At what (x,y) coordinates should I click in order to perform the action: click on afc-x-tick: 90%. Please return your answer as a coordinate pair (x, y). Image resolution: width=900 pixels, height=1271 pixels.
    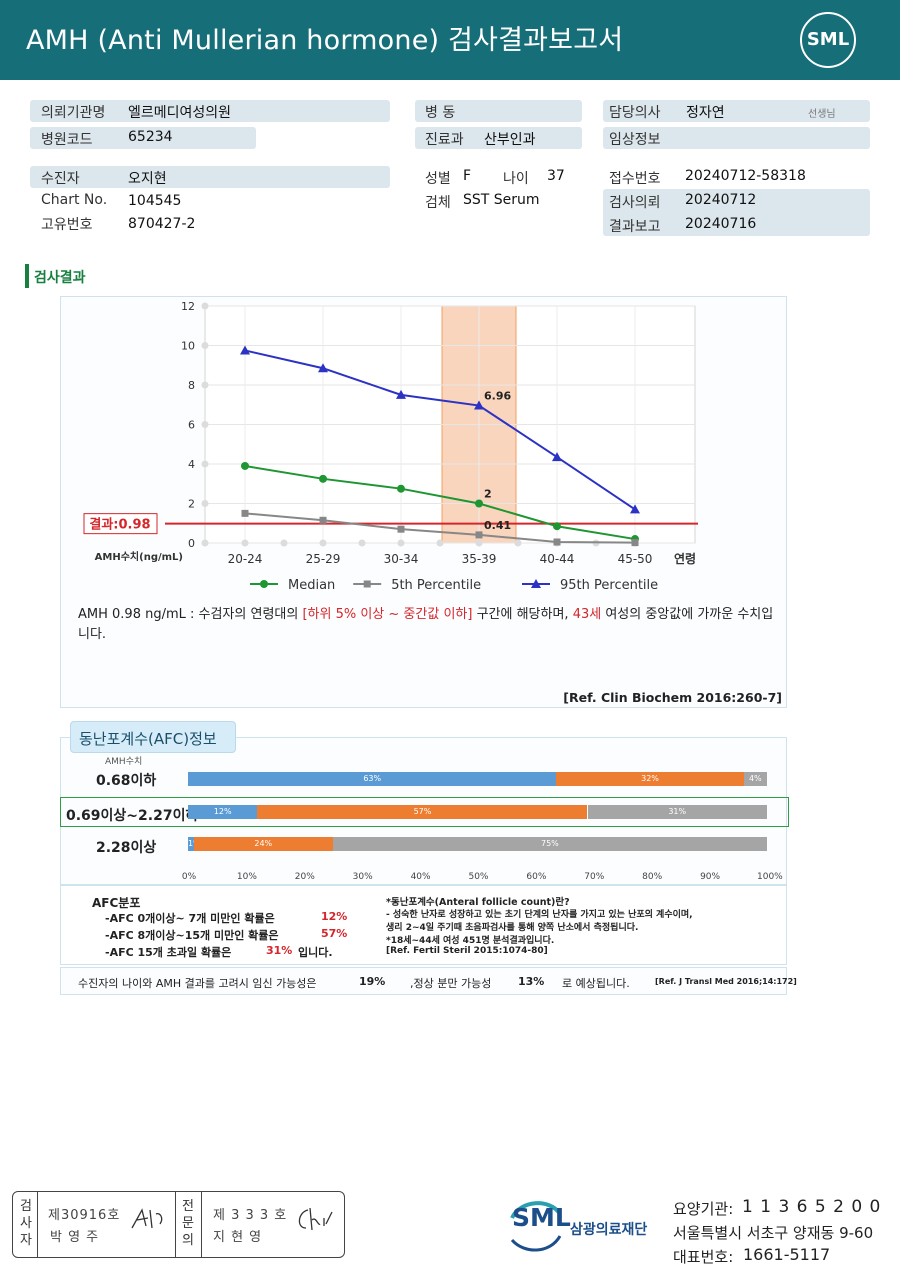
    Looking at the image, I should click on (710, 877).